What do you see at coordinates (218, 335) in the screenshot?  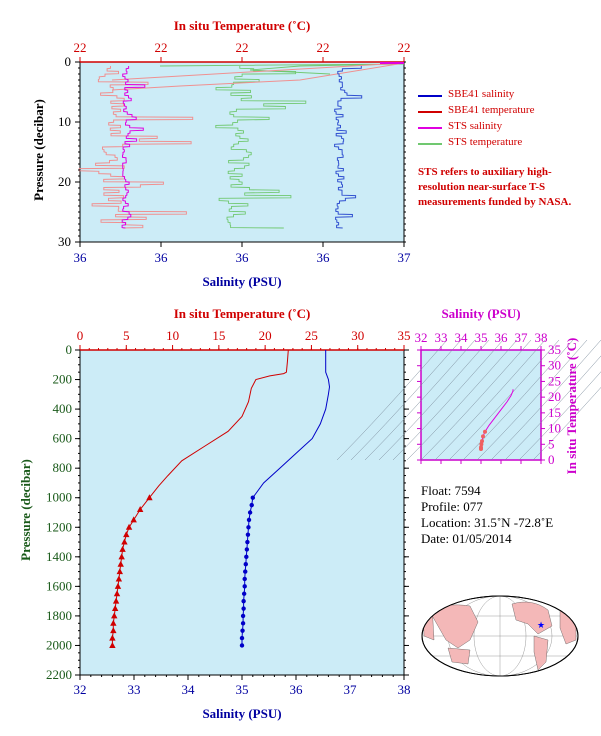 I see `top-tick-label: 15` at bounding box center [218, 335].